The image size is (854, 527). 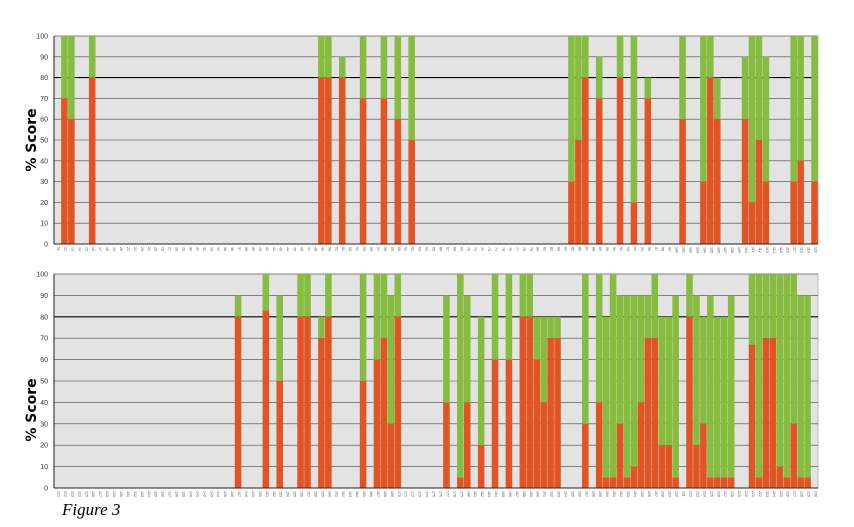 I want to click on top-x-tick-label: 52, so click(x=343, y=249).